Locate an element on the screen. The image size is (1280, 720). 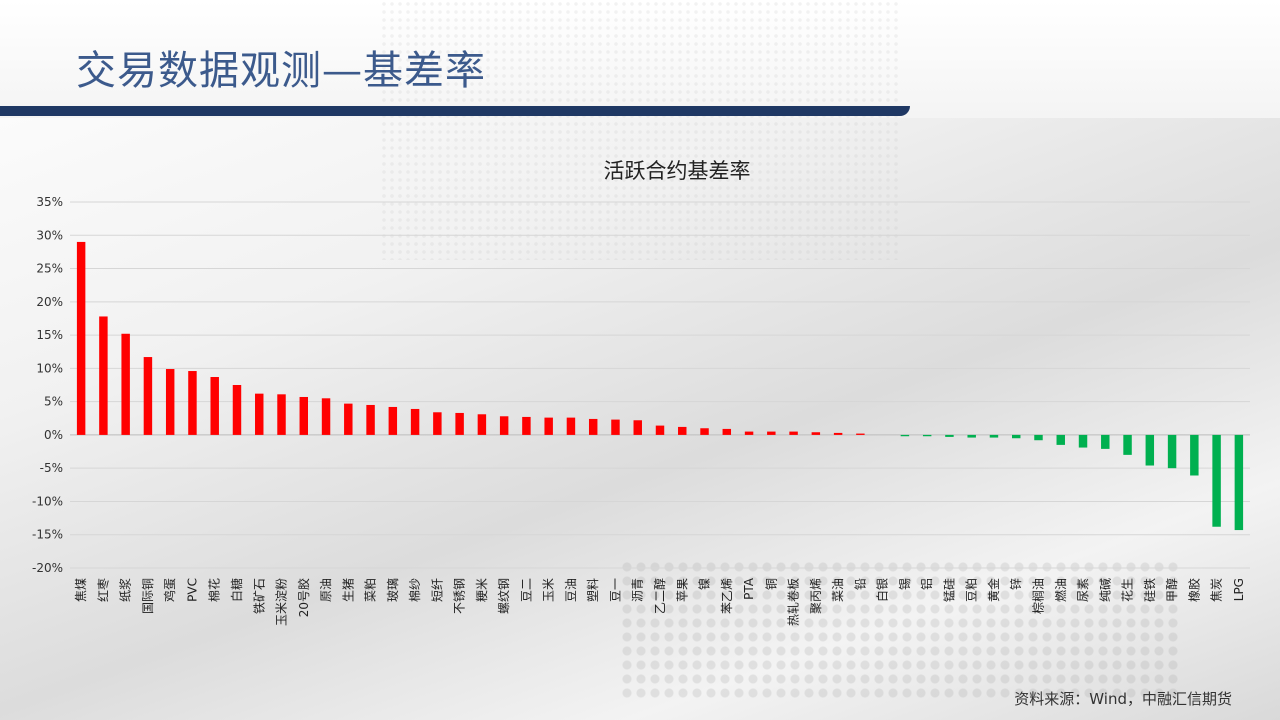
x-tick-label: 沥青 is located at coordinates (638, 590).